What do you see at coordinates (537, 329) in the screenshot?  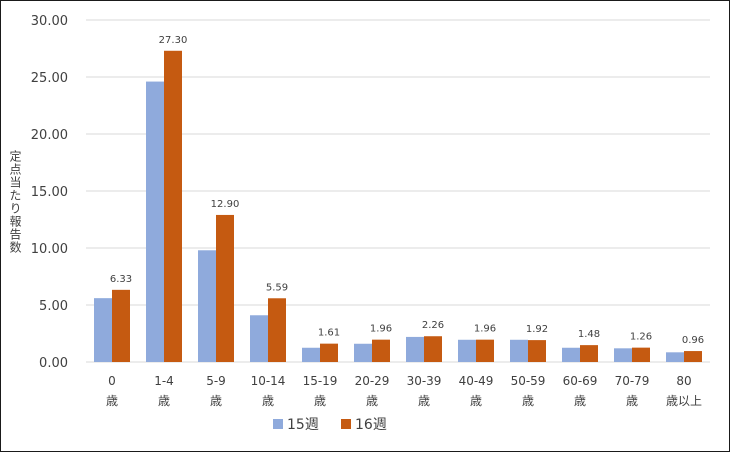 I see `data-label: 1.92` at bounding box center [537, 329].